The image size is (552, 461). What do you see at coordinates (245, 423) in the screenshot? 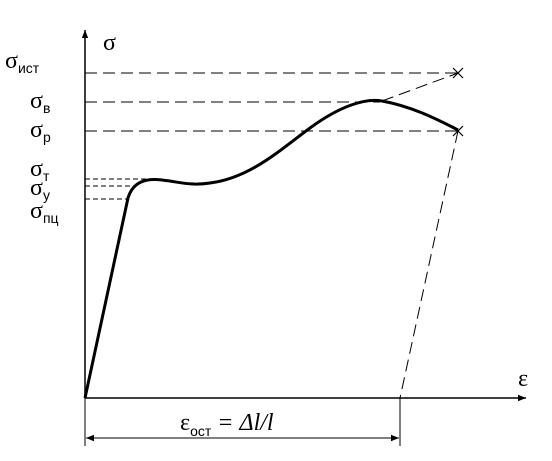
I see `dimension-formula: = Δl/l` at bounding box center [245, 423].